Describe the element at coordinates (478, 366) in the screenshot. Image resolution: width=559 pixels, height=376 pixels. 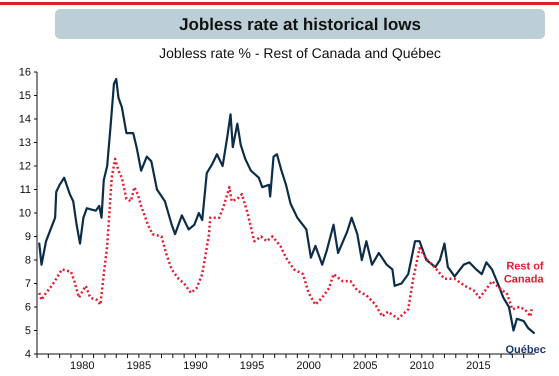
I see `x-tick-label: 2015` at that location.